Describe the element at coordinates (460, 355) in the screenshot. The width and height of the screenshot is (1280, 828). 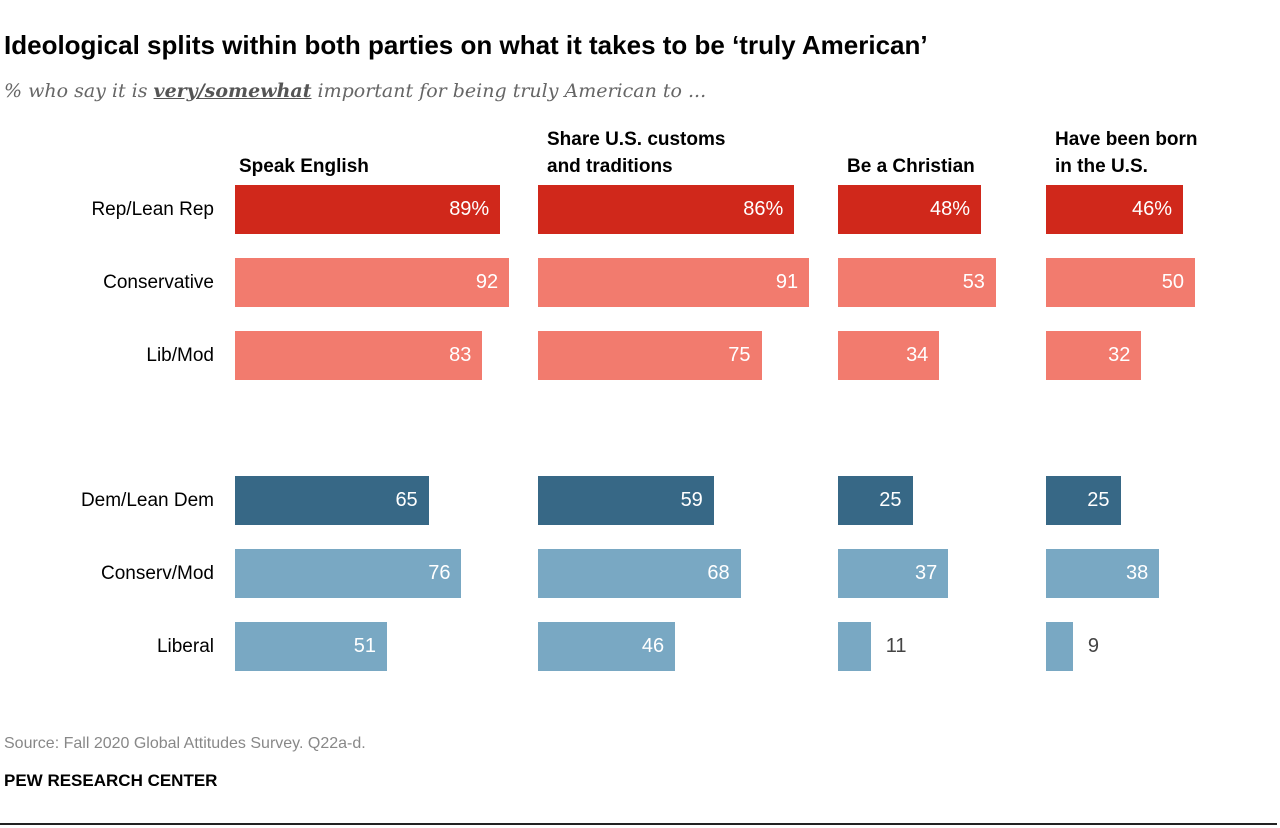
I see `data-label: 83` at that location.